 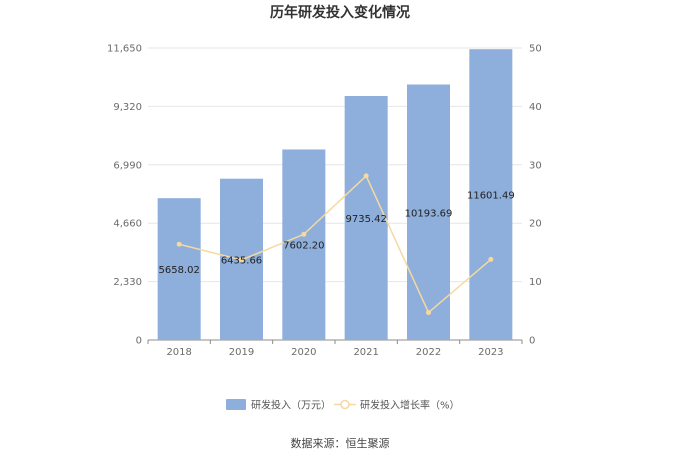 I want to click on x-tick-label: 2023, so click(x=490, y=352).